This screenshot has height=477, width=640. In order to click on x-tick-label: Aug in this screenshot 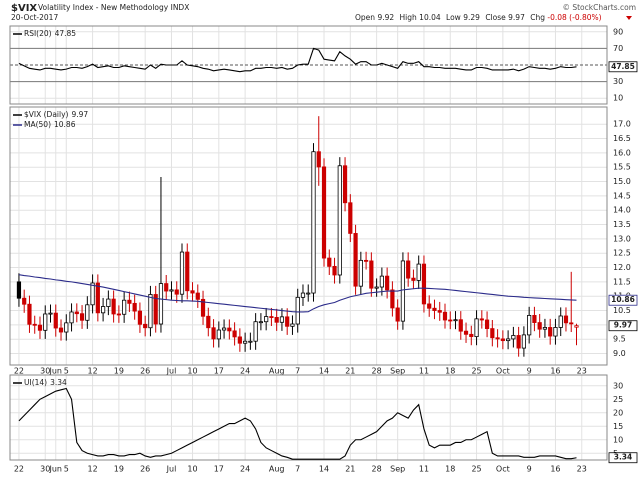, I will do `click(277, 469)`.